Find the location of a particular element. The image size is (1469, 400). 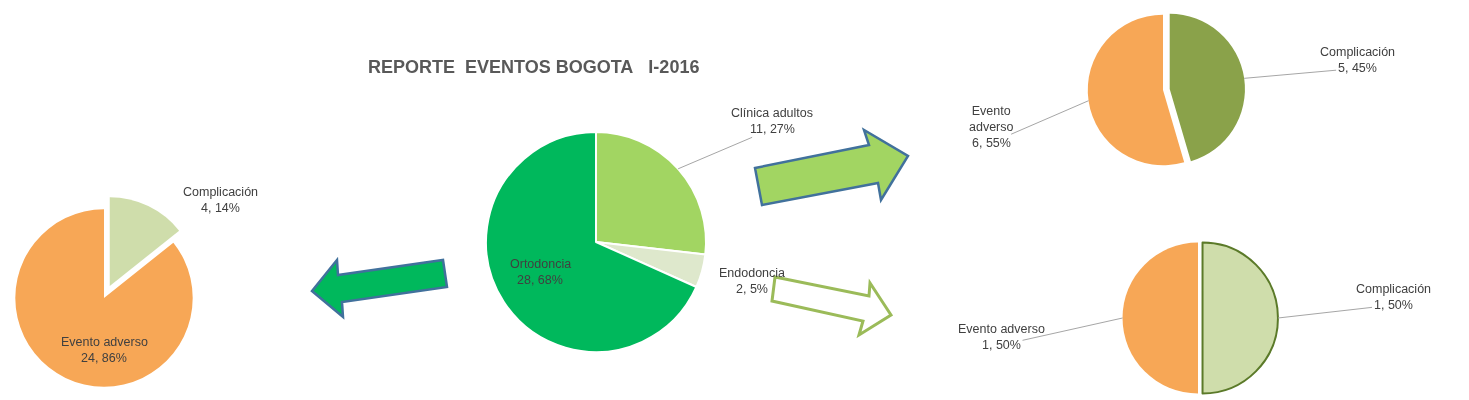

slice-label: Ortodoncia is located at coordinates (541, 264).